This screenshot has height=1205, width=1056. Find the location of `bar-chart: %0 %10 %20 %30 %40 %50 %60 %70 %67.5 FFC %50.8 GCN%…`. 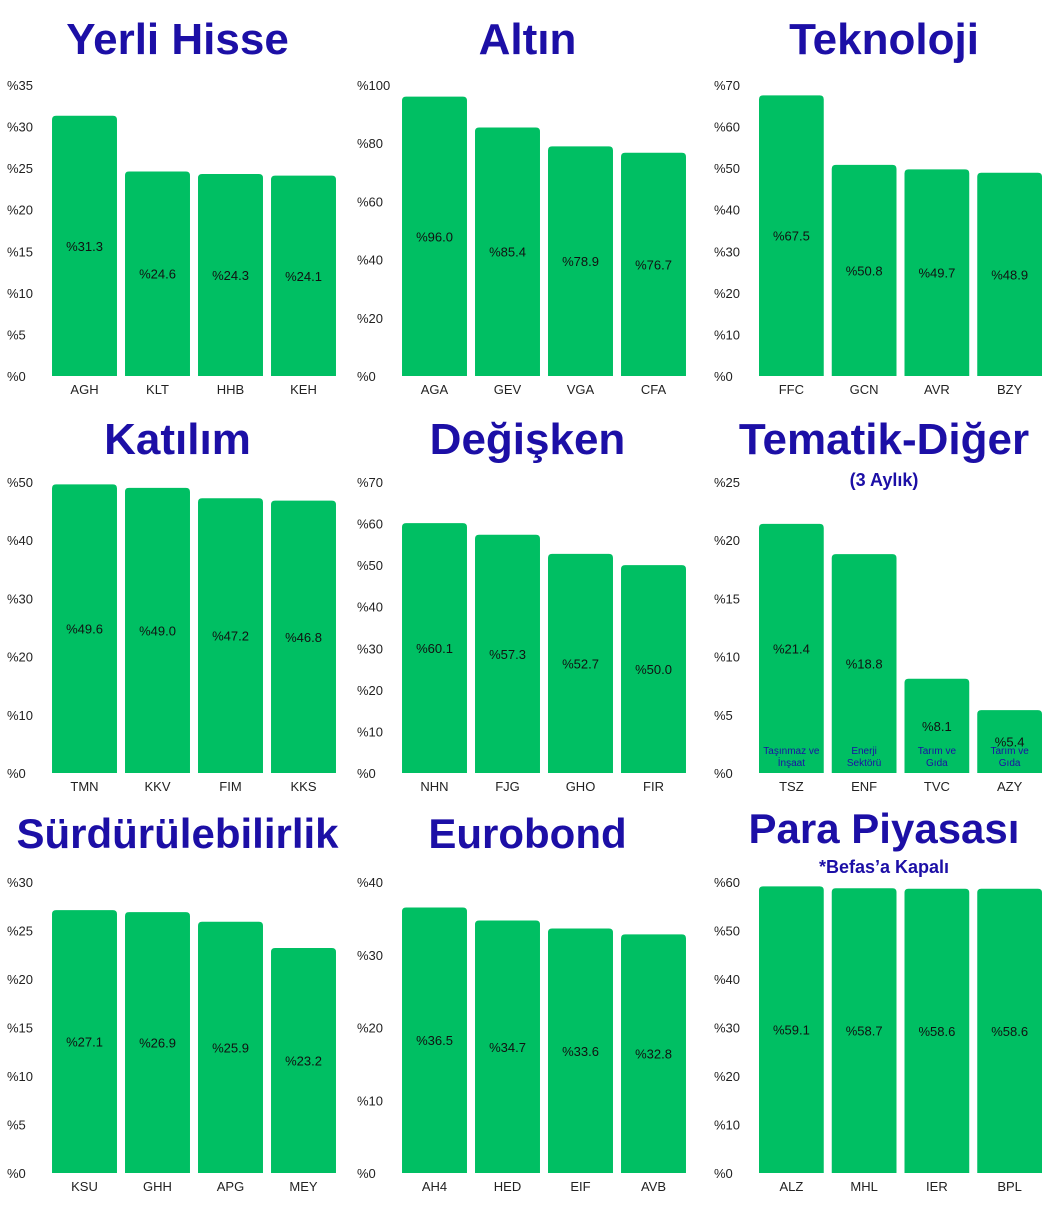

bar-chart: %0 %10 %20 %30 %40 %50 %60 %70 %67.5 FFC %50.8 GCN%… is located at coordinates (878, 237).